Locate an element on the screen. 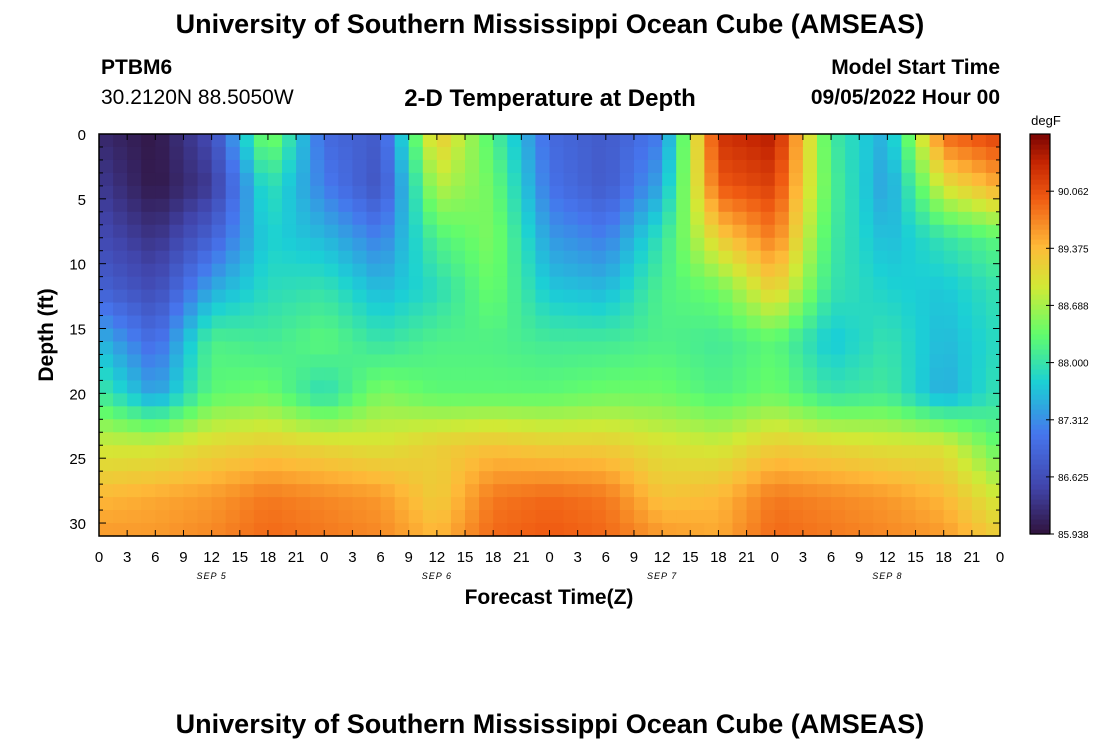 Image resolution: width=1100 pixels, height=750 pixels. y-tick-label: 5 is located at coordinates (82, 200).